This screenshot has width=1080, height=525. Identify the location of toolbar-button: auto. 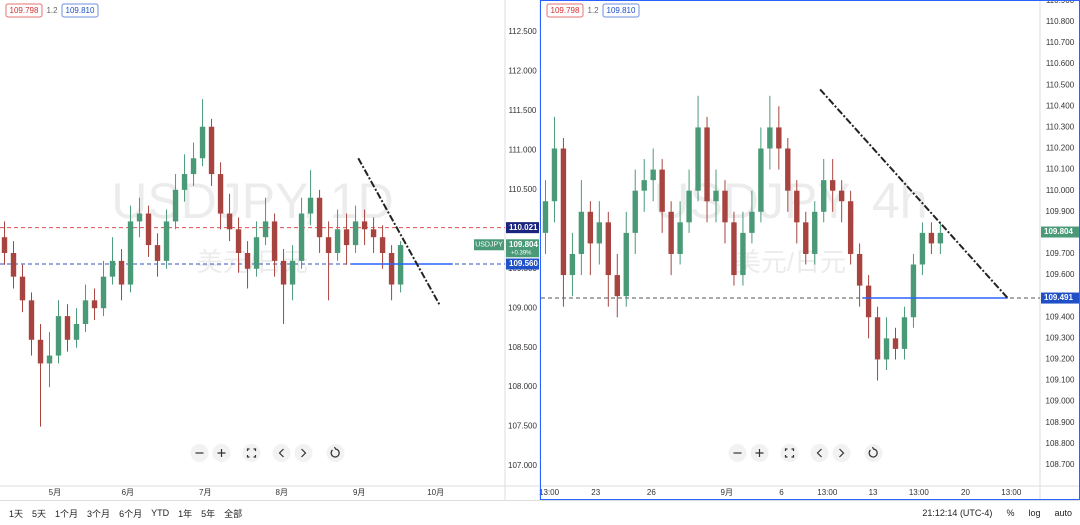
(1063, 513).